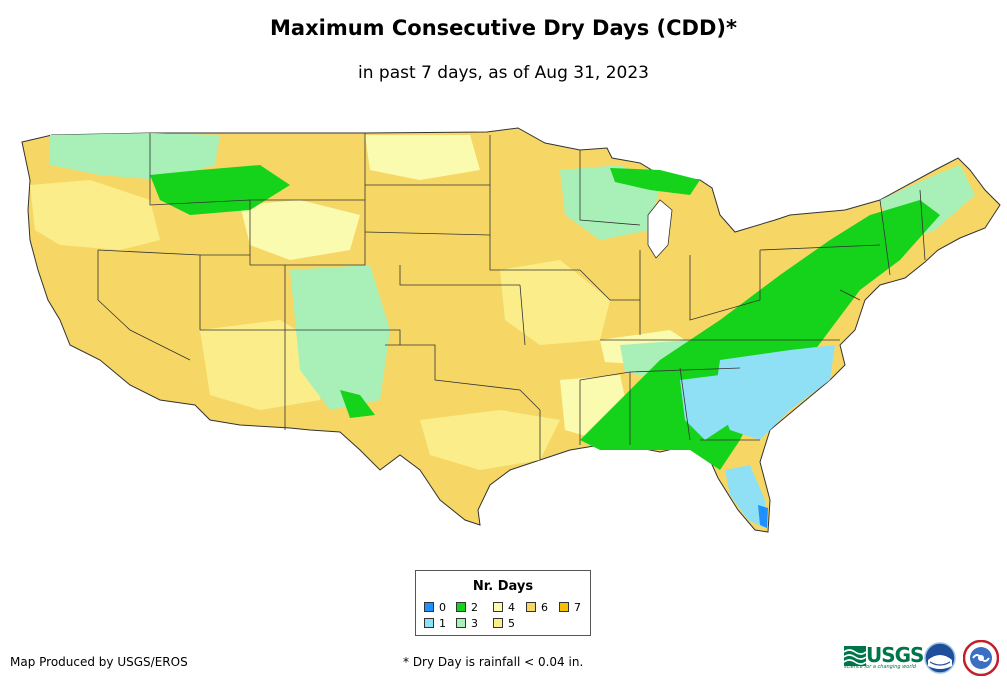 Image resolution: width=1007 pixels, height=691 pixels. What do you see at coordinates (940, 658) in the screenshot?
I see `noaa-logo-icon` at bounding box center [940, 658].